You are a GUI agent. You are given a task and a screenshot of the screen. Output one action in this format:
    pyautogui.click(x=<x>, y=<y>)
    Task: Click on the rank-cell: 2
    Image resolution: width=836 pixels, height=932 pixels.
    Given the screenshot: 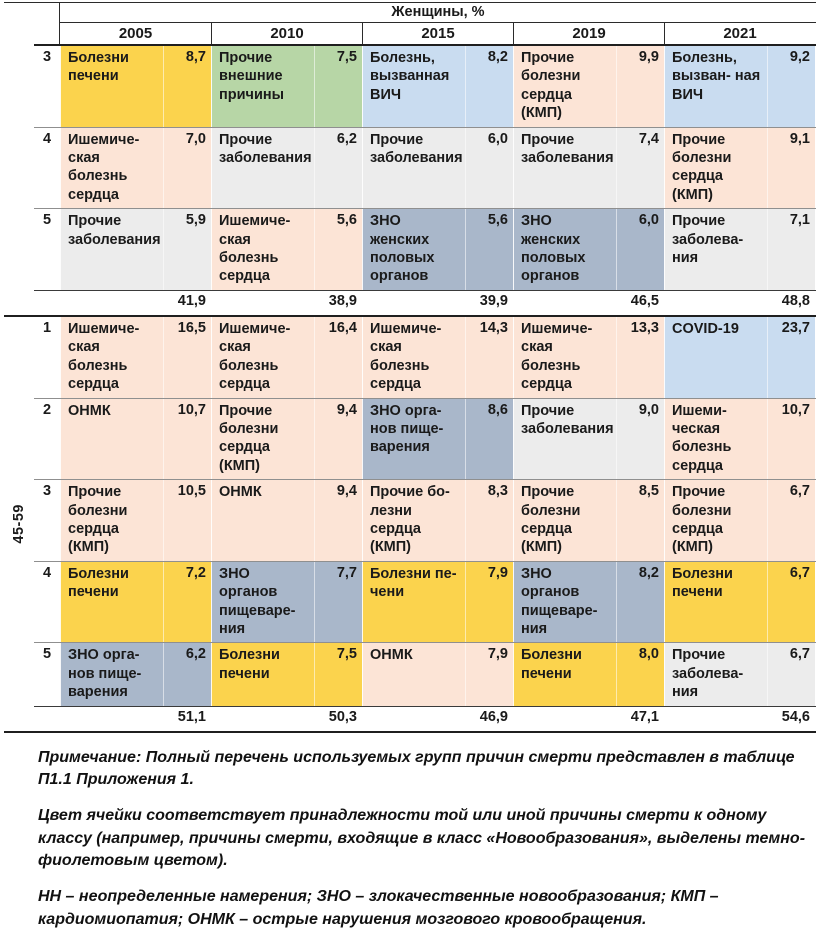 What is the action you would take?
    pyautogui.click(x=47, y=439)
    